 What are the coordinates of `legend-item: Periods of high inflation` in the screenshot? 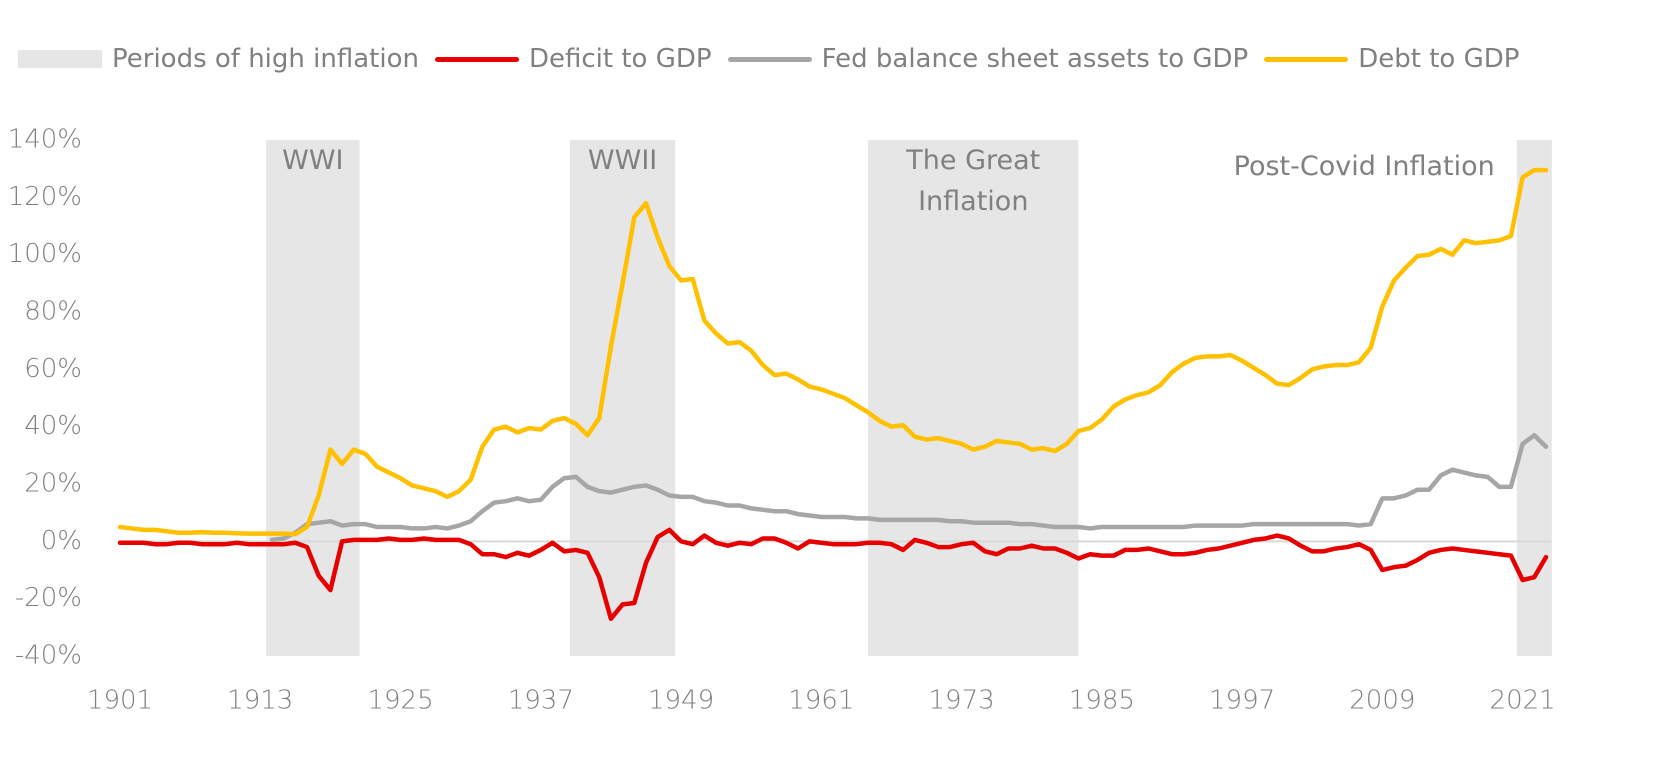 It's located at (218, 59).